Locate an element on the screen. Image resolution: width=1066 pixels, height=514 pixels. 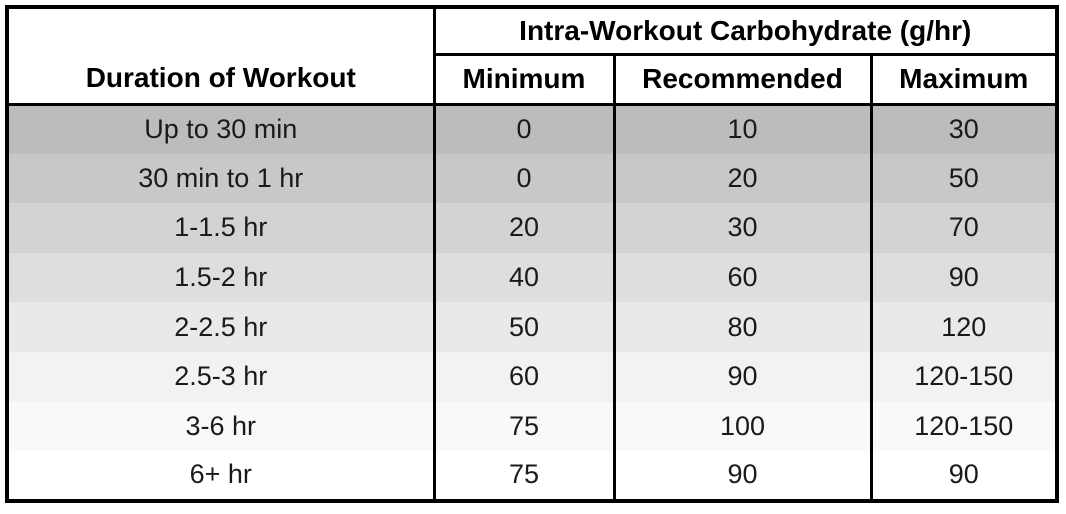
table-row: 3-6 hr 75 100 120-150 is located at coordinates (532, 426).